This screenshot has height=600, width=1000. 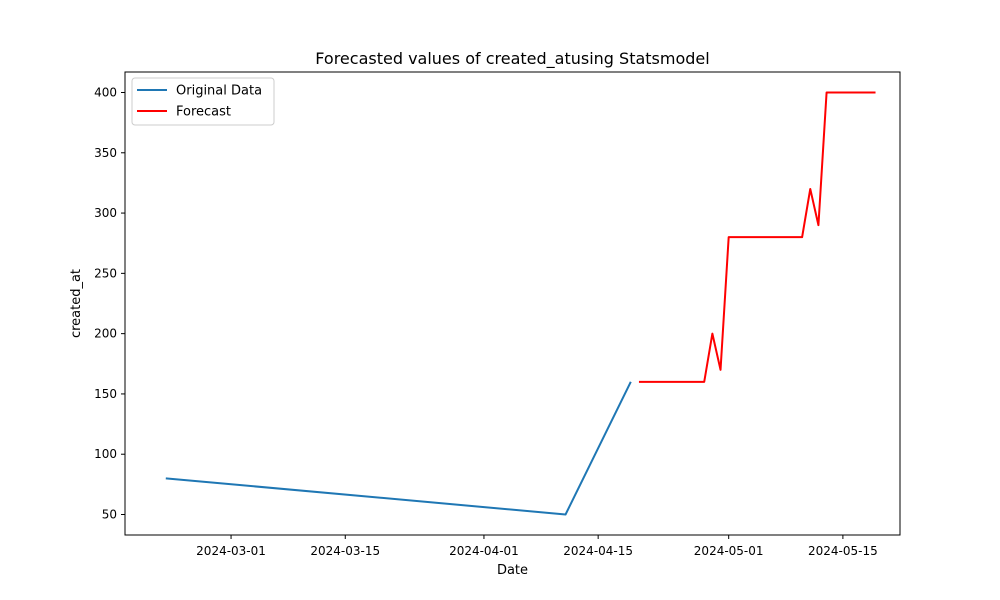 I want to click on legend: Original Data Forecast, so click(x=203, y=101).